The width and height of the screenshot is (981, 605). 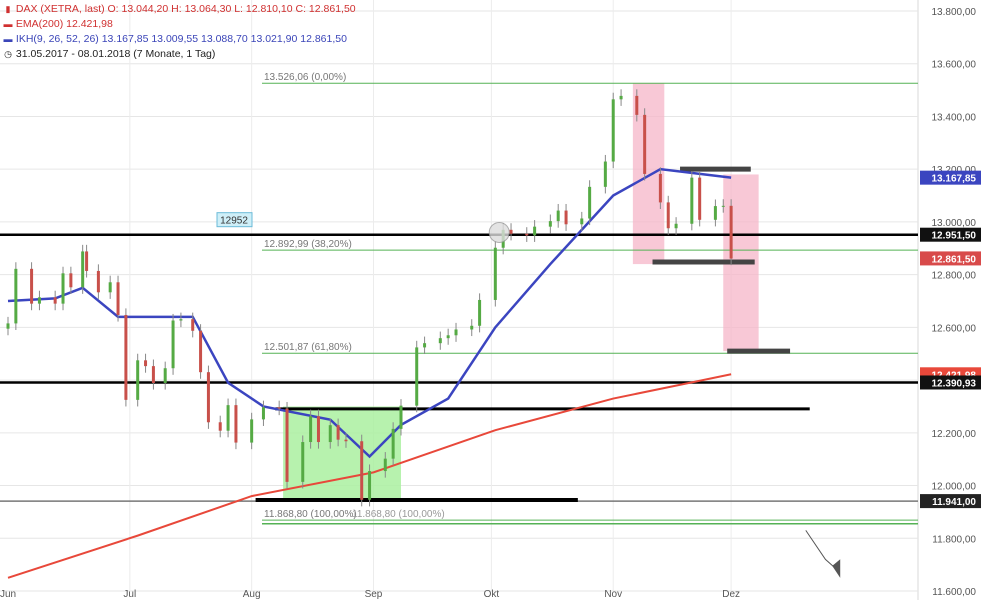 What do you see at coordinates (8, 594) in the screenshot?
I see `x-tick-label: Jun` at bounding box center [8, 594].